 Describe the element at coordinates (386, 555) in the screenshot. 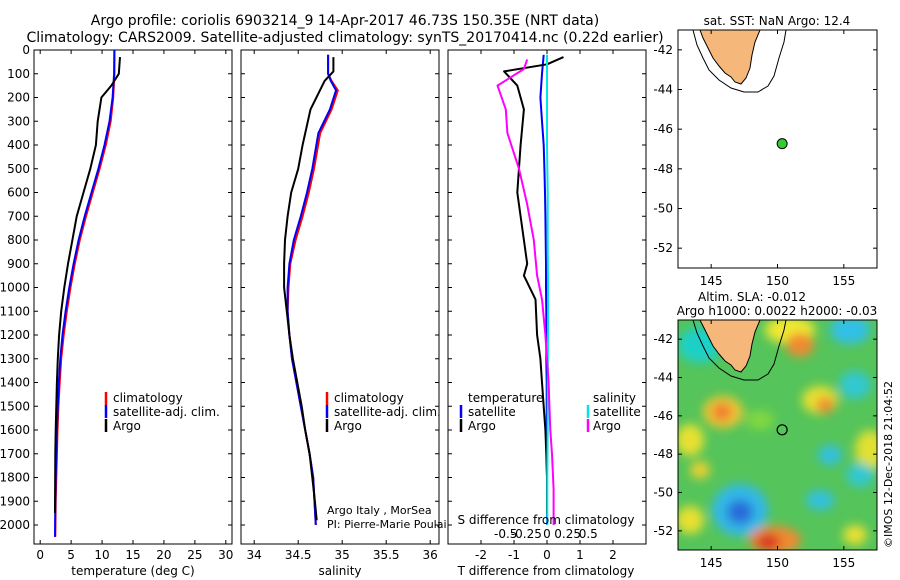

I see `x-tick-label: 35.5` at that location.